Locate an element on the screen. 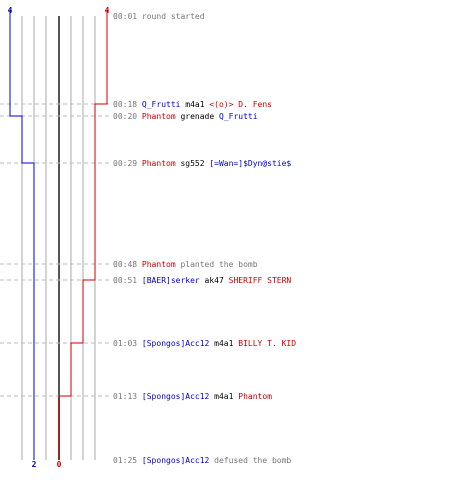 Image resolution: width=450 pixels, height=500 pixels. event-row: 00:29 Phantom sg552 [=Wan=]$Dyn@stie$ is located at coordinates (202, 163).